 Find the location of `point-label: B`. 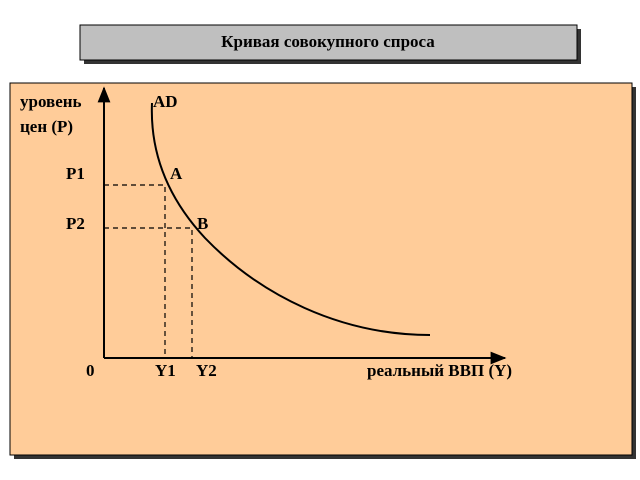

point-label: B is located at coordinates (202, 223).